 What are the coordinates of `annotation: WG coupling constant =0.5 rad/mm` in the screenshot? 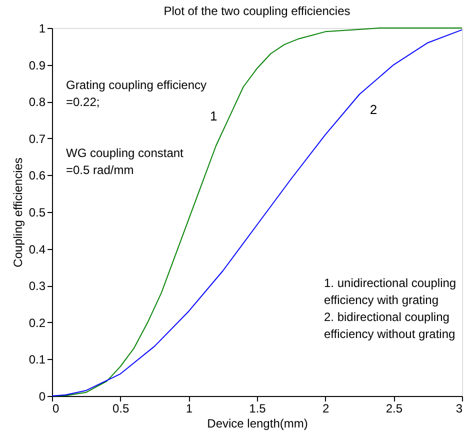 It's located at (125, 161).